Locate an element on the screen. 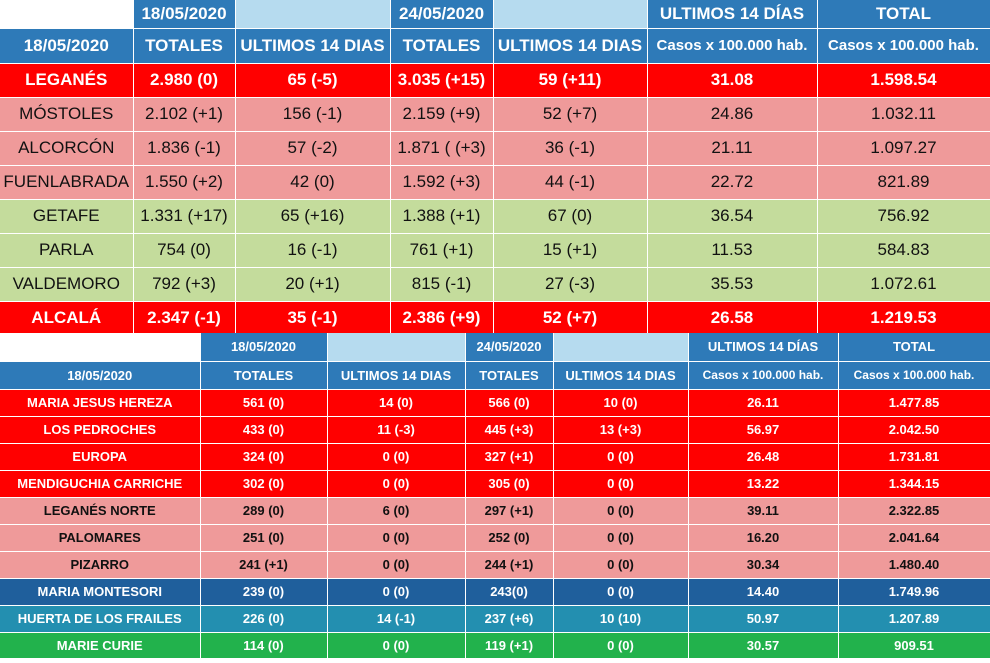  cell: 156 (-1) is located at coordinates (313, 114).